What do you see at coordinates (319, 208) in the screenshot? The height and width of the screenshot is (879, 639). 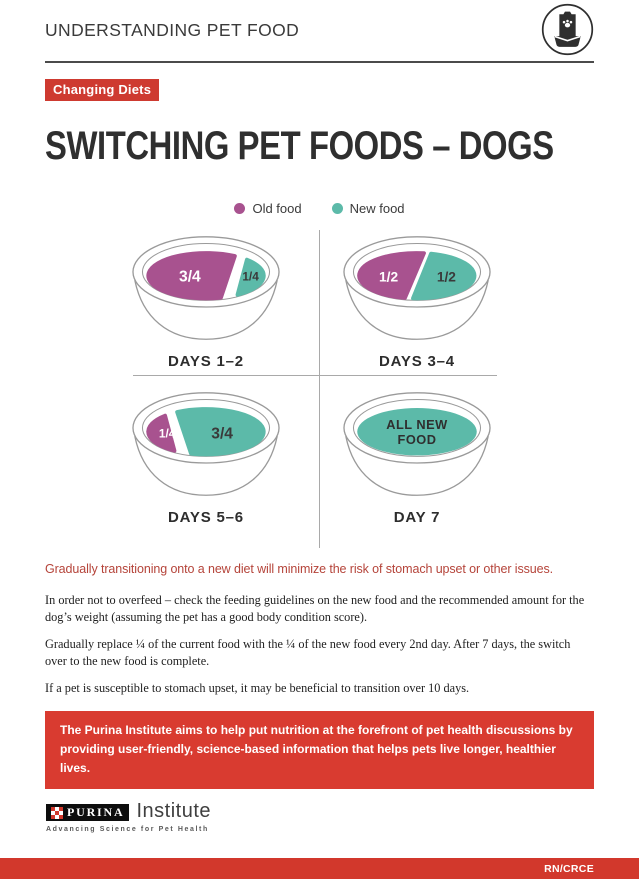 I see `legend: Old food New food` at bounding box center [319, 208].